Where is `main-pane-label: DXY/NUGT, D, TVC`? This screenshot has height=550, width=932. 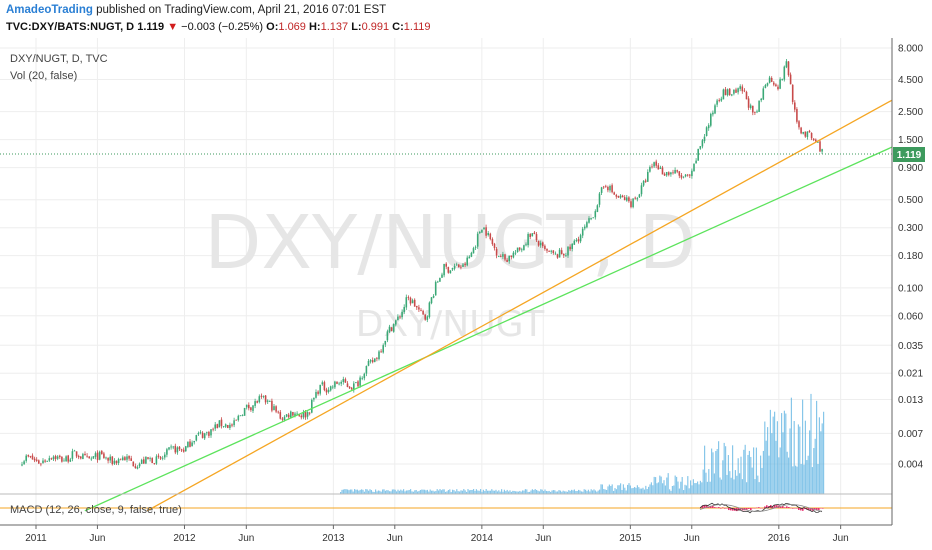
main-pane-label: DXY/NUGT, D, TVC is located at coordinates (59, 59).